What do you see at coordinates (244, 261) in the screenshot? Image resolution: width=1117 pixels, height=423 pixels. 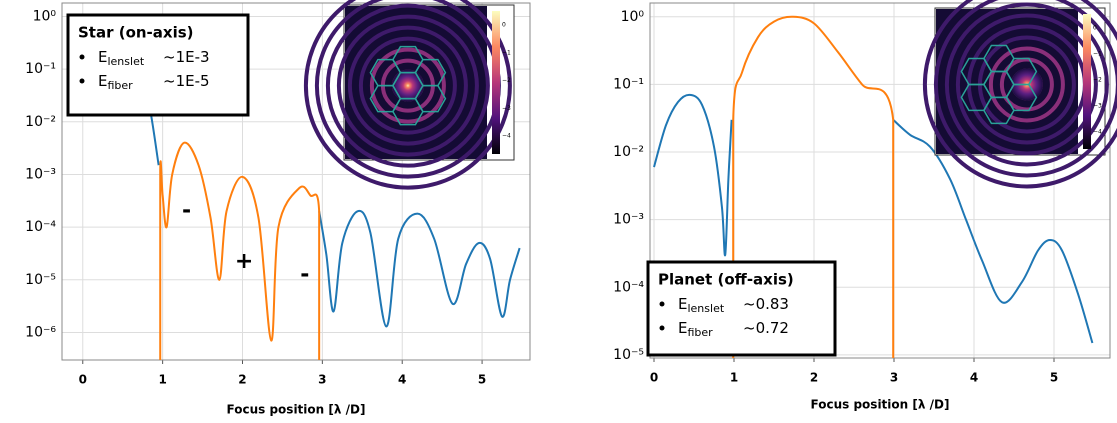 I see `sign-label: +` at bounding box center [244, 261].